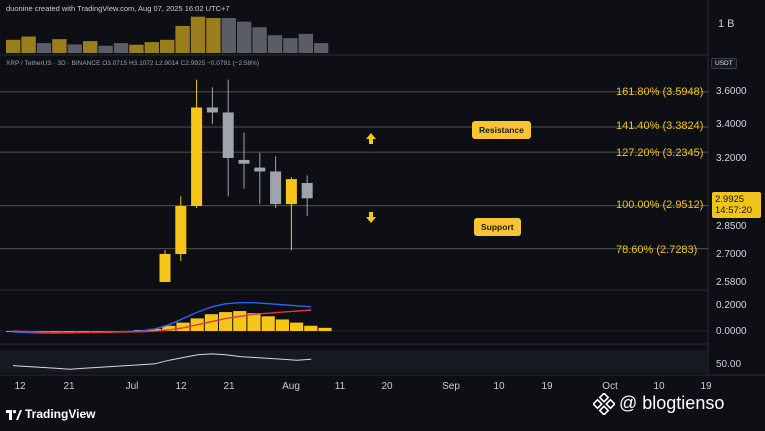 Image resolution: width=765 pixels, height=431 pixels. What do you see at coordinates (731, 226) in the screenshot?
I see `price-tick: 2.8500` at bounding box center [731, 226].